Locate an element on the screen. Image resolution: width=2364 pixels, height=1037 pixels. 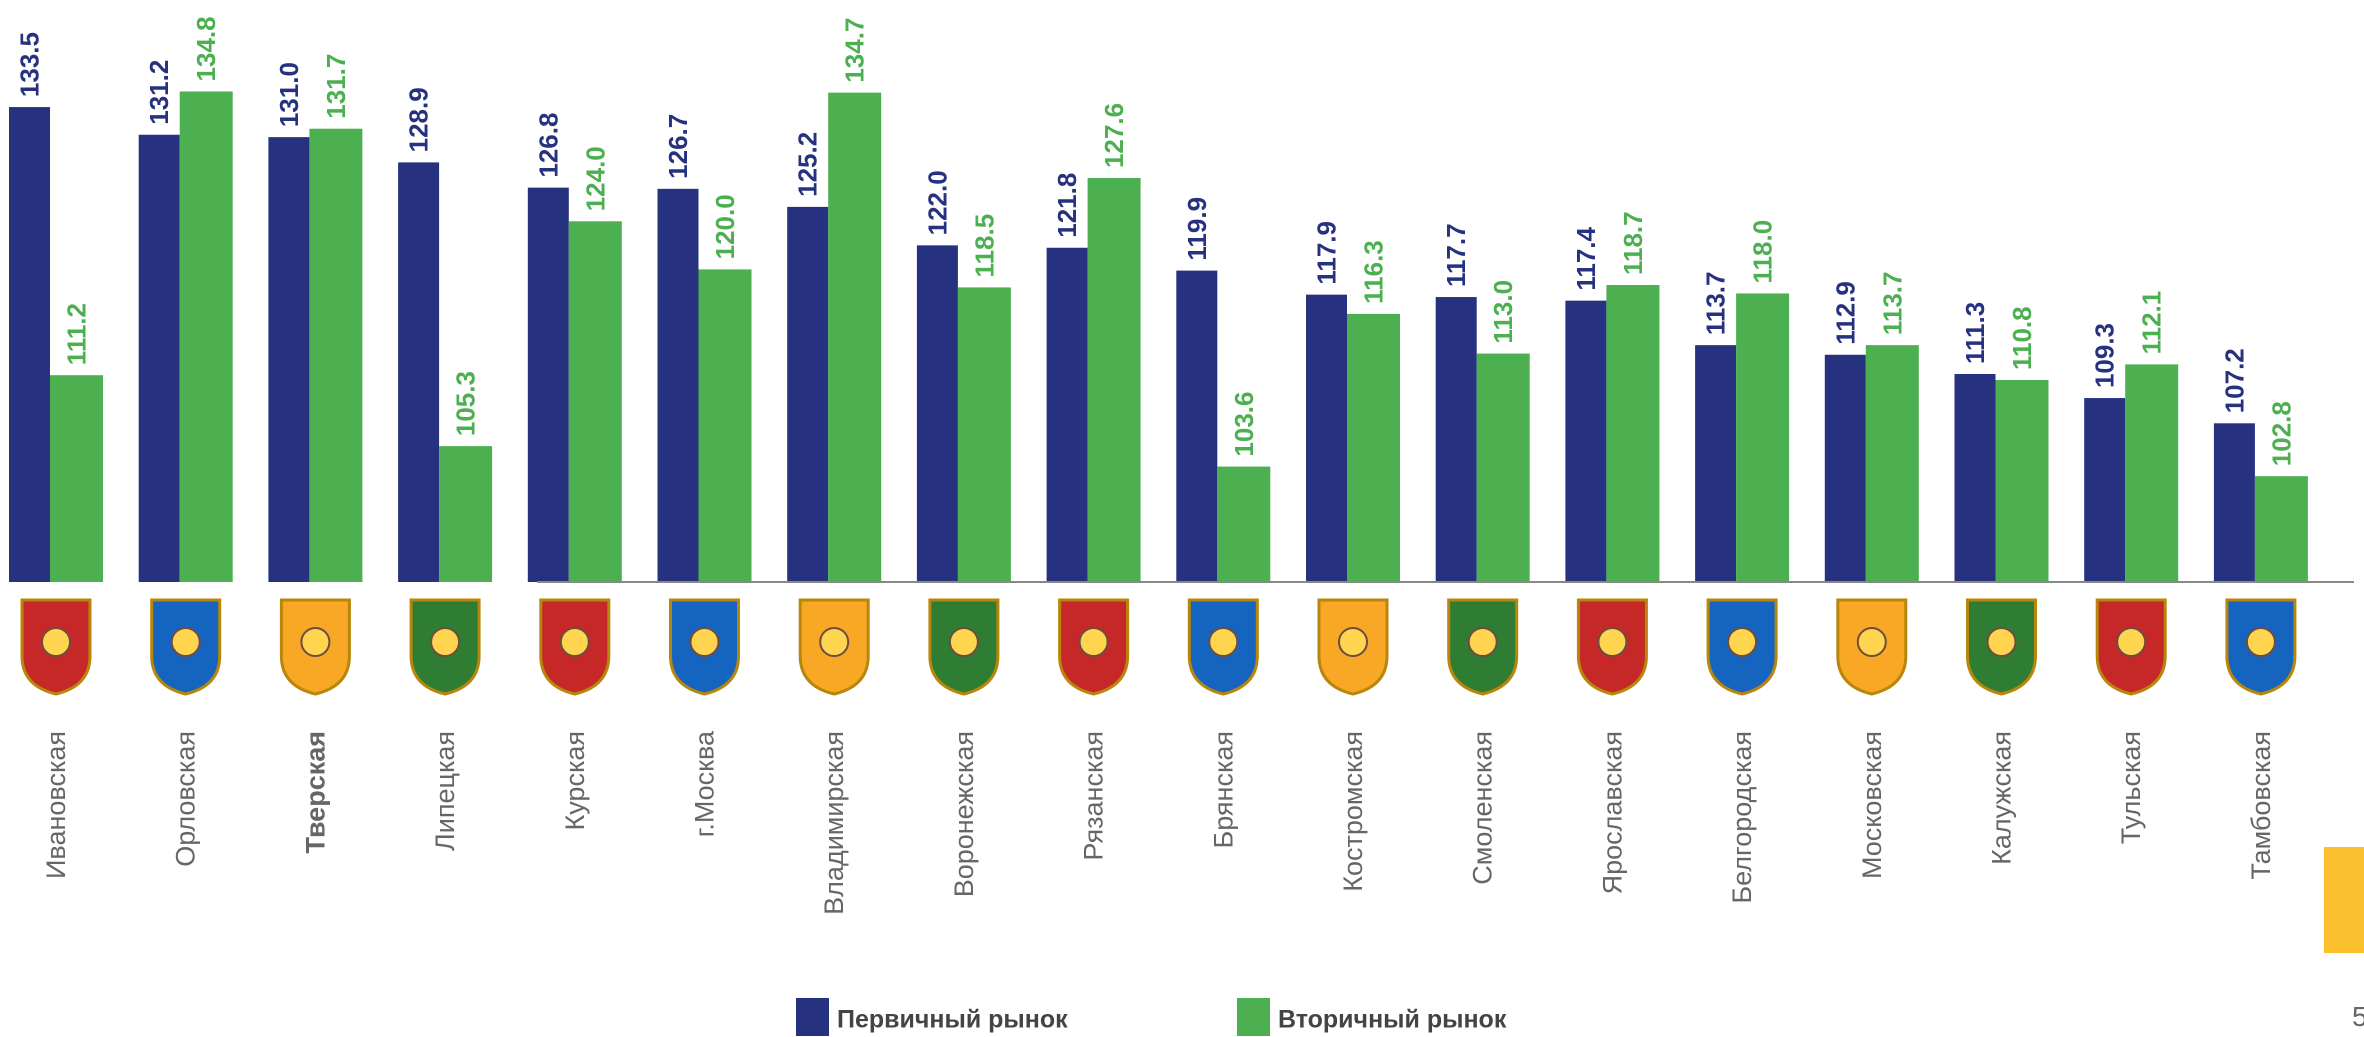
value-label: 121.8 is located at coordinates (1067, 205).